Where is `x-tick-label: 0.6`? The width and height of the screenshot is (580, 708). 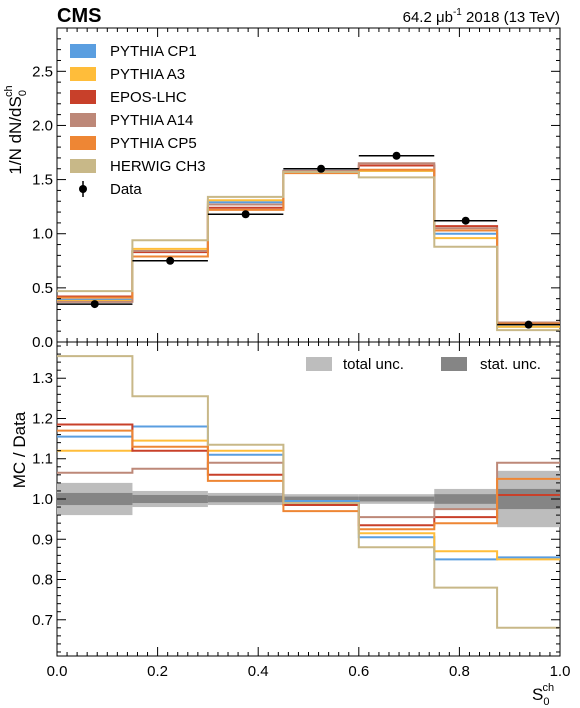
x-tick-label: 0.6 is located at coordinates (358, 671).